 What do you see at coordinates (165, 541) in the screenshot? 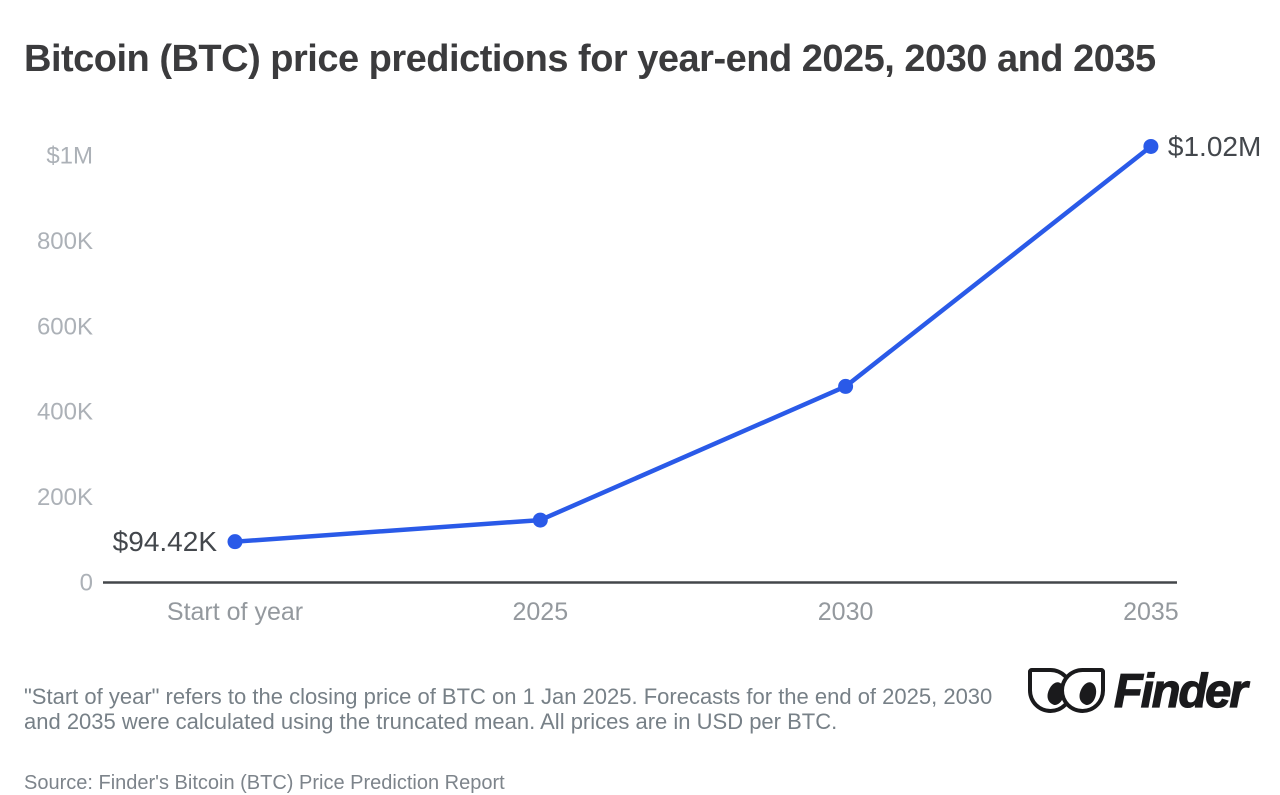
I see `data-point-label: $94.42K` at bounding box center [165, 541].